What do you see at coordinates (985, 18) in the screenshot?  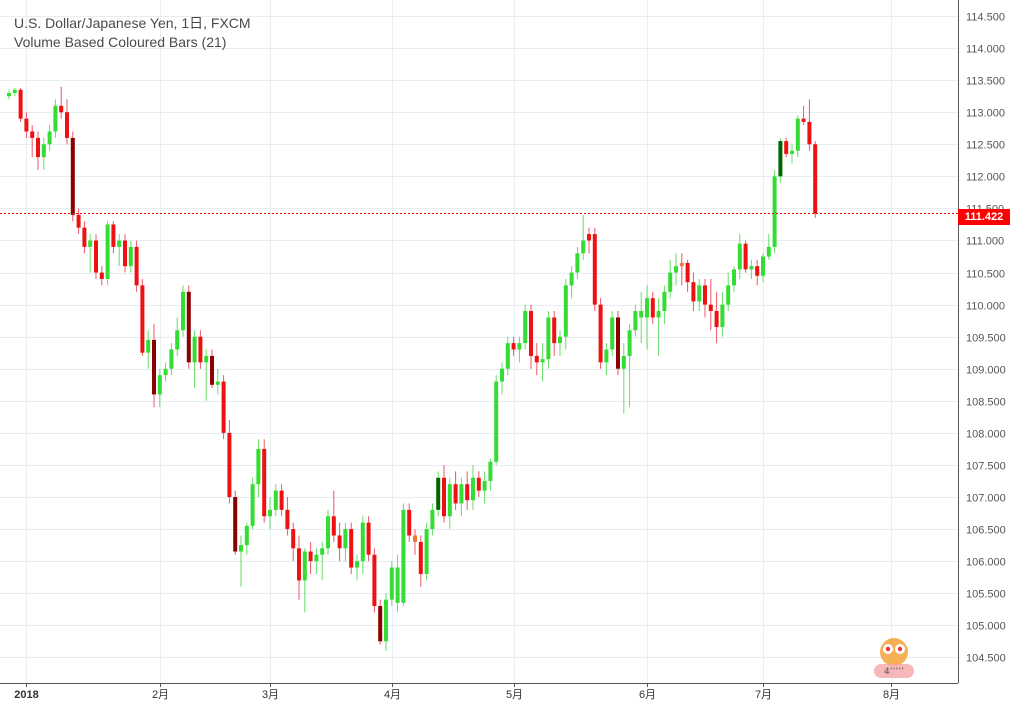 I see `price-tick-label: 114.500` at bounding box center [985, 18].